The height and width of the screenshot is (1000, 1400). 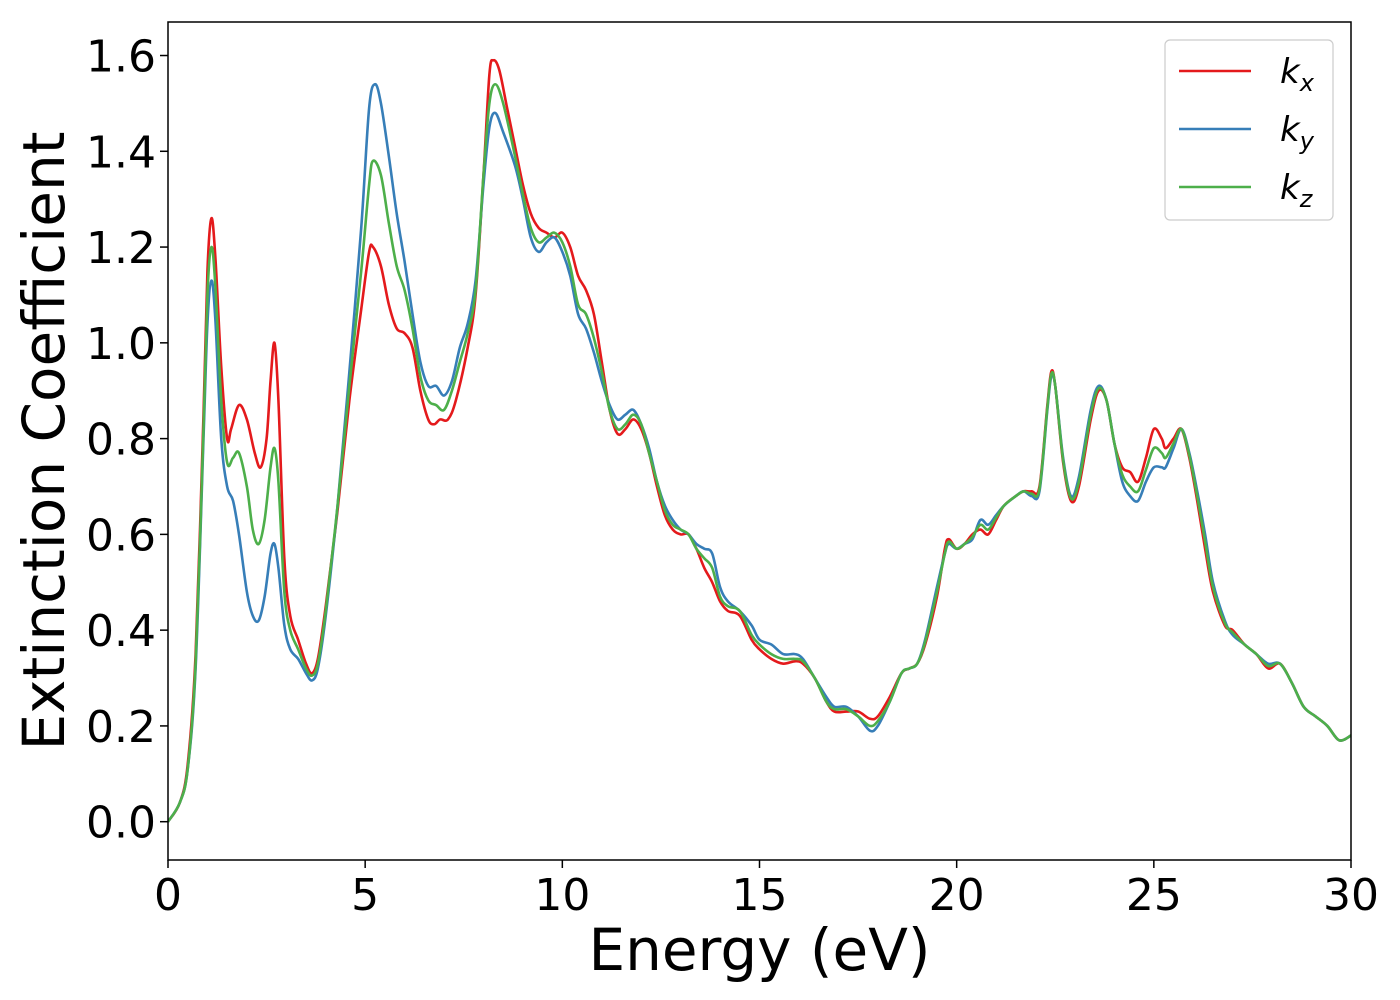 I want to click on y-axis-ticks: 0.0 0.2 0.4 0.6 0.8 1.0 1.2 1.4 1.6, so click(x=127, y=440).